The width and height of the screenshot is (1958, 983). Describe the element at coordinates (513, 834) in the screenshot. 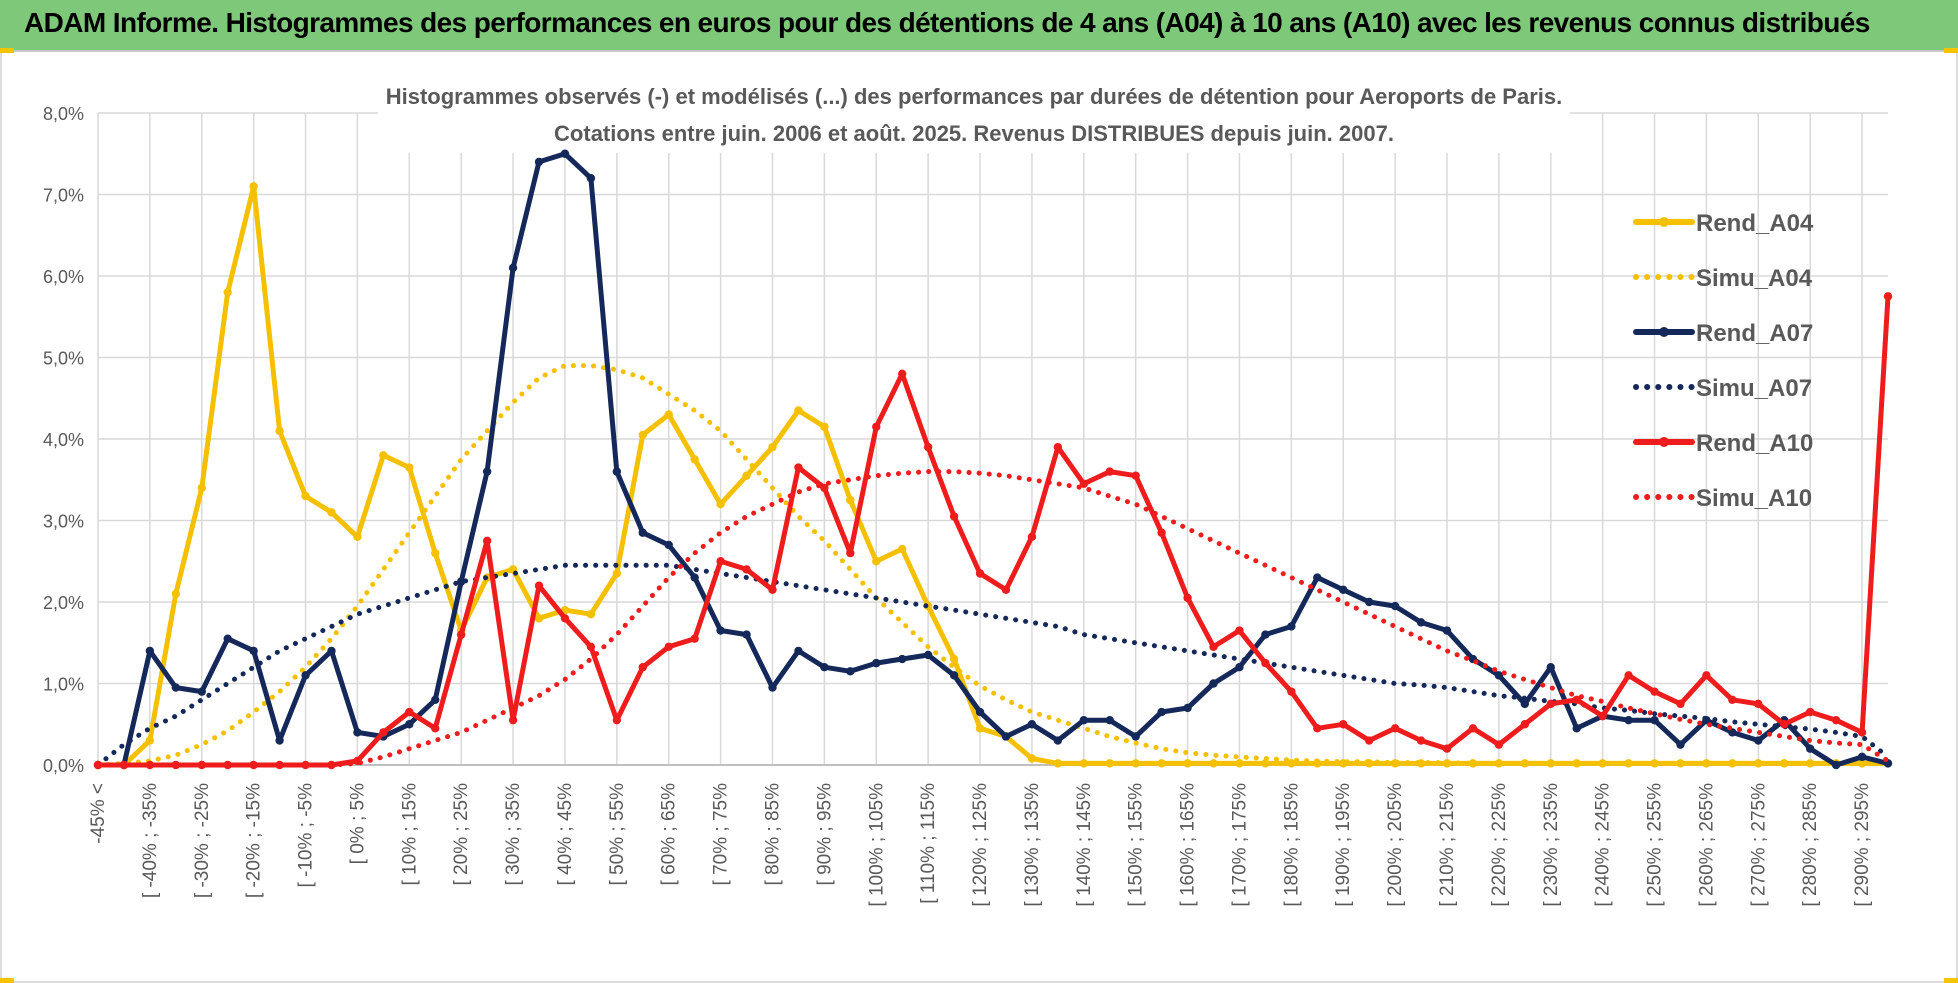

I see `x-tick-label: [ 30% ; 35%` at that location.